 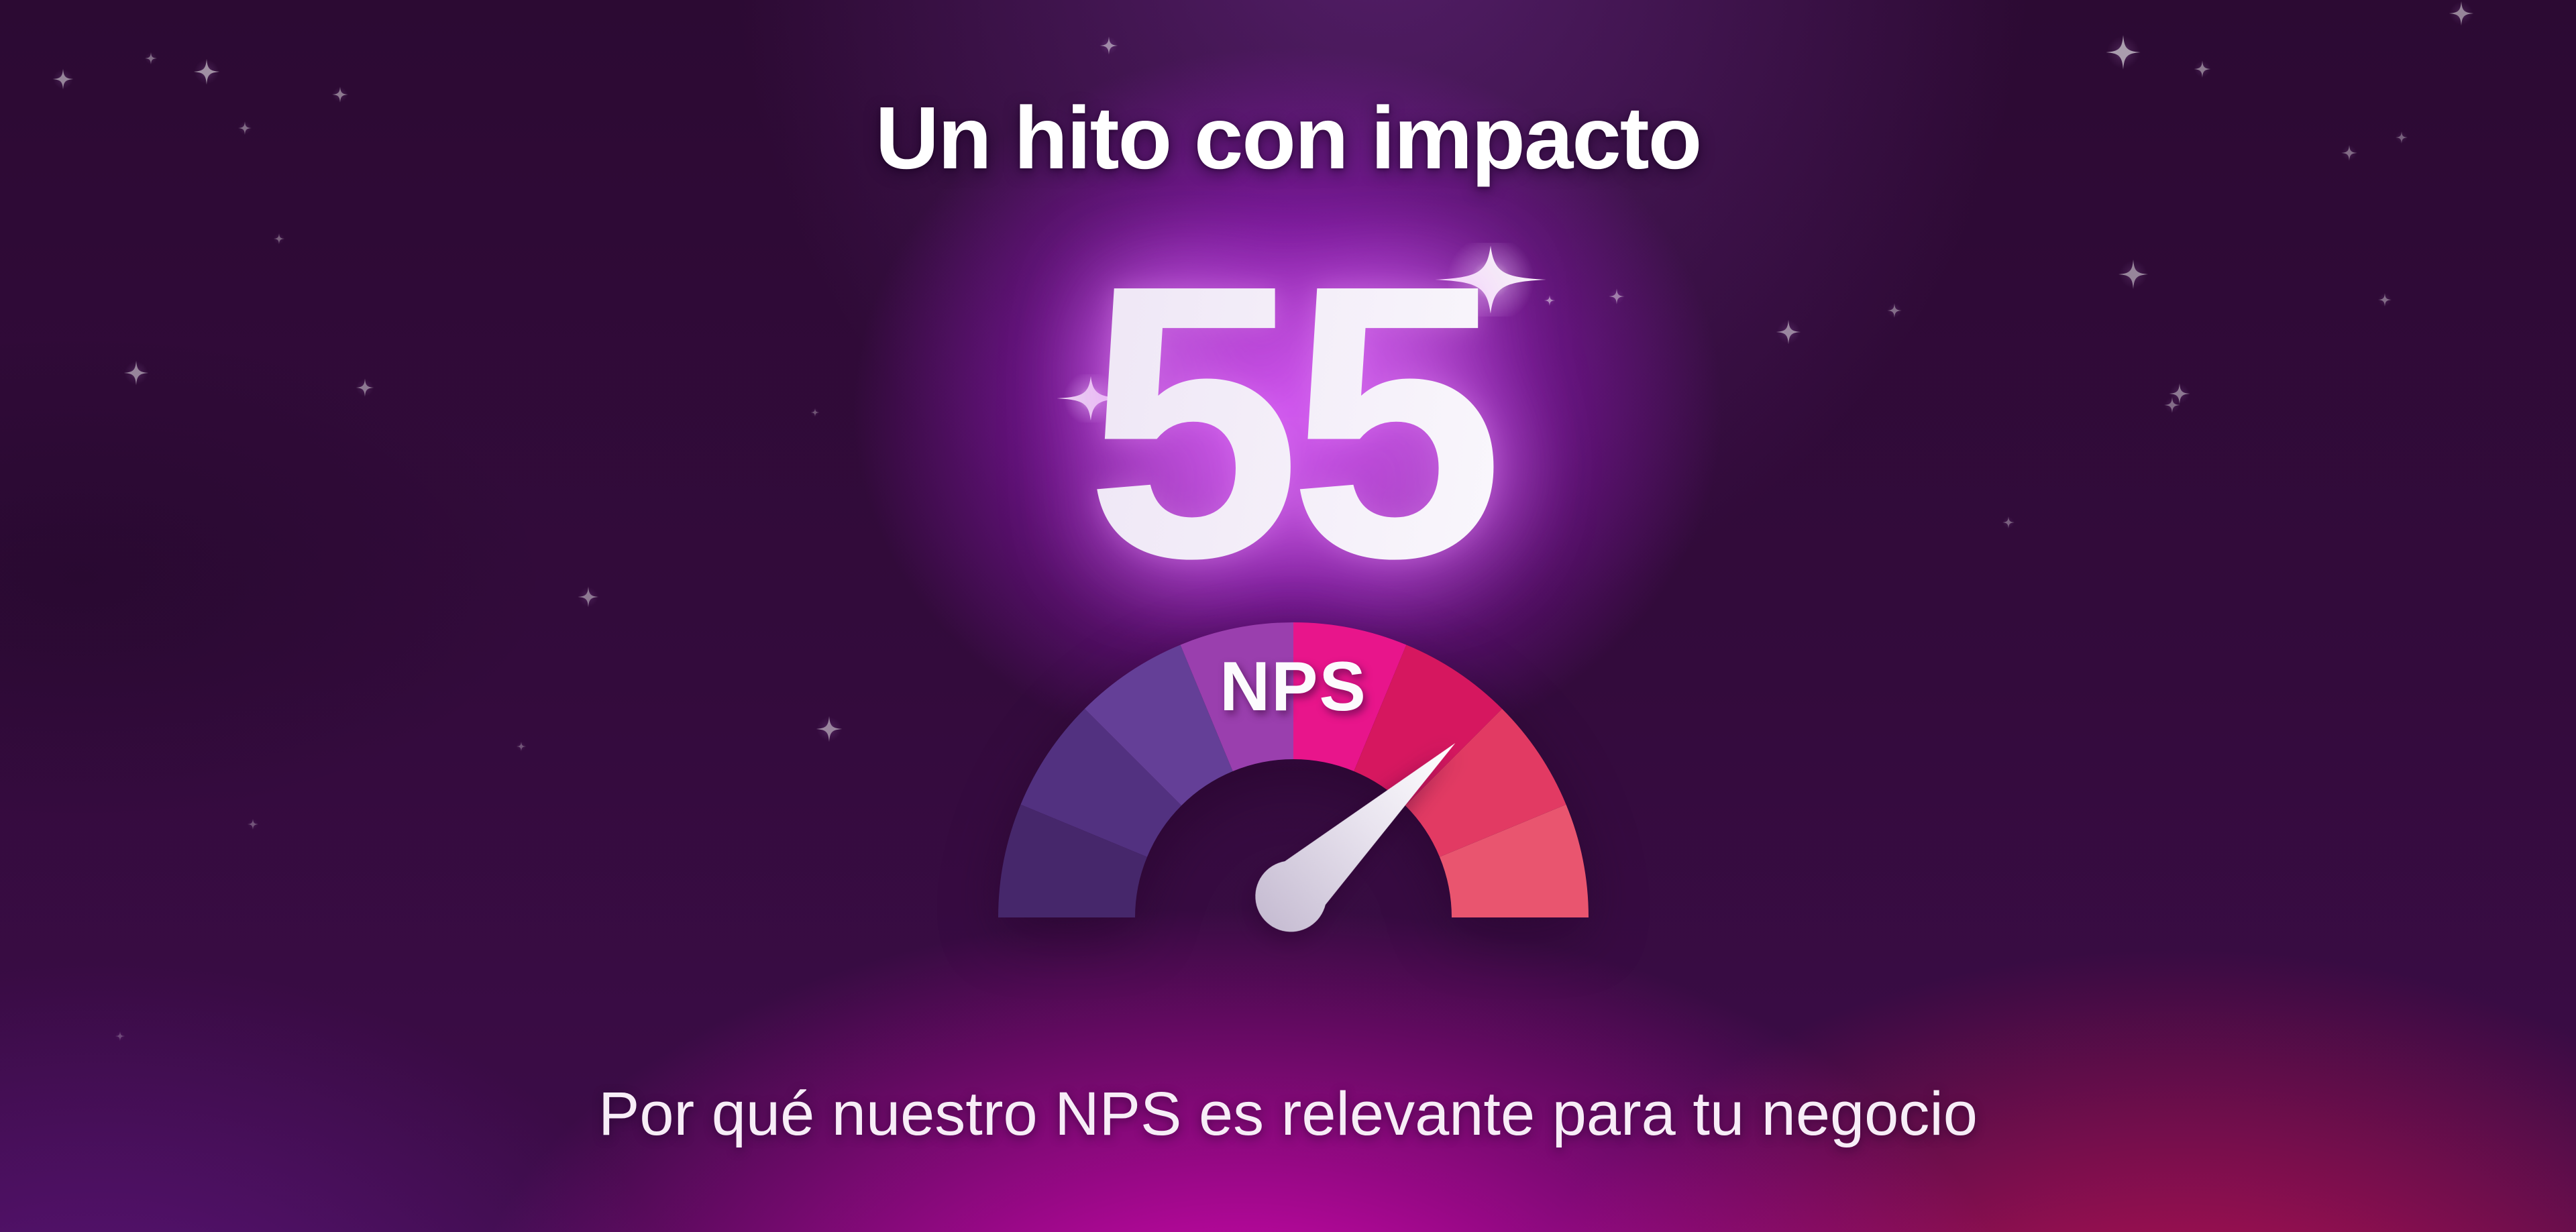 I want to click on gauge-needle-icon, so click(x=1355, y=837).